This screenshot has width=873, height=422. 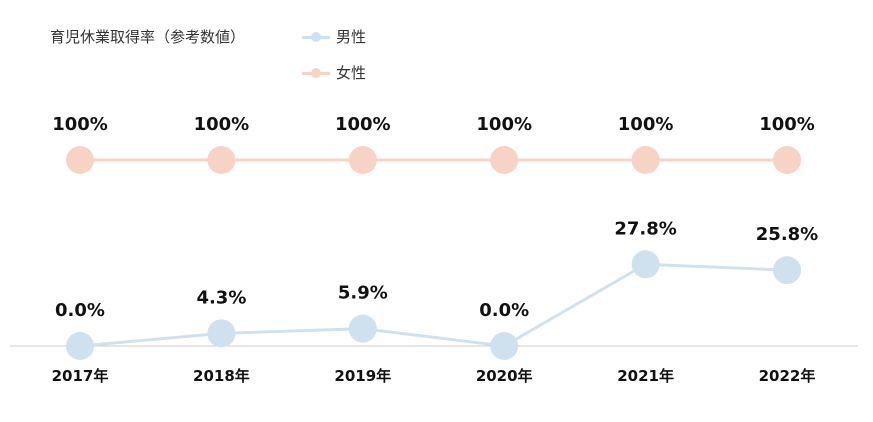 I want to click on legend-swatch-female, so click(x=316, y=73).